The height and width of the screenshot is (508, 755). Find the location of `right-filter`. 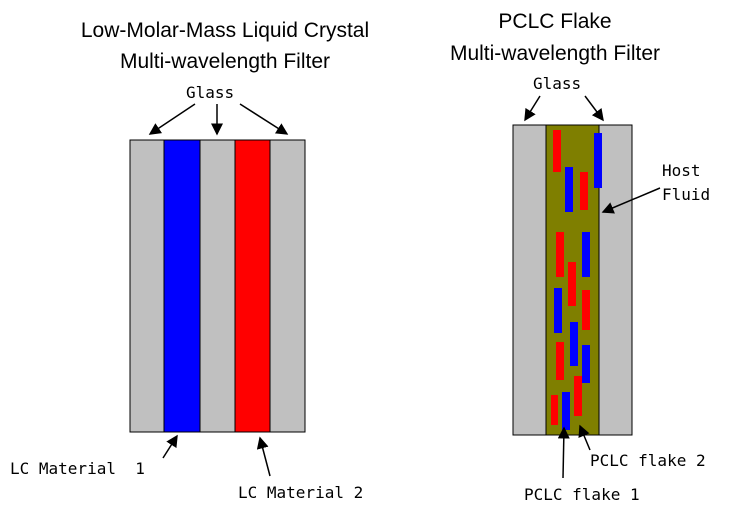

right-filter is located at coordinates (572, 280).